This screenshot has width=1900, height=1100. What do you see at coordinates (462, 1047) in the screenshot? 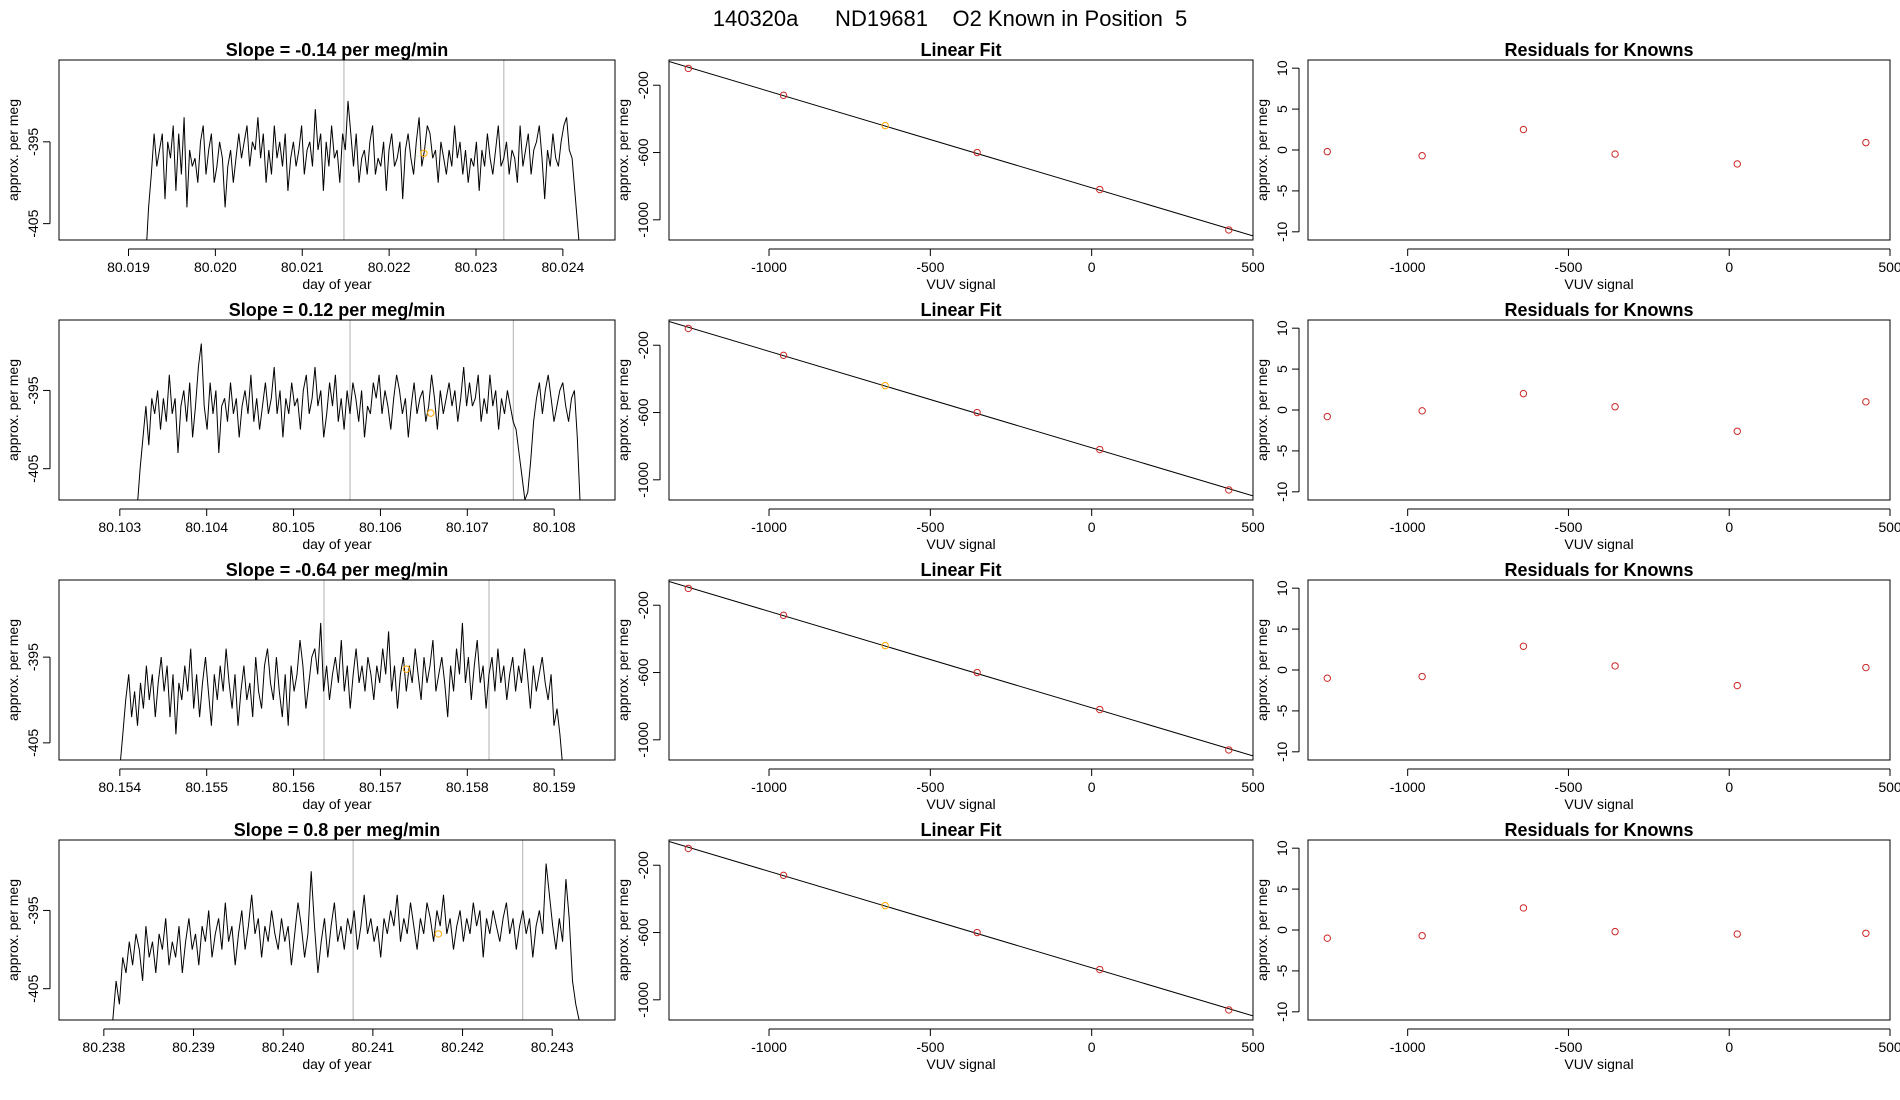
I see `x-tick-label: 80.242` at bounding box center [462, 1047].